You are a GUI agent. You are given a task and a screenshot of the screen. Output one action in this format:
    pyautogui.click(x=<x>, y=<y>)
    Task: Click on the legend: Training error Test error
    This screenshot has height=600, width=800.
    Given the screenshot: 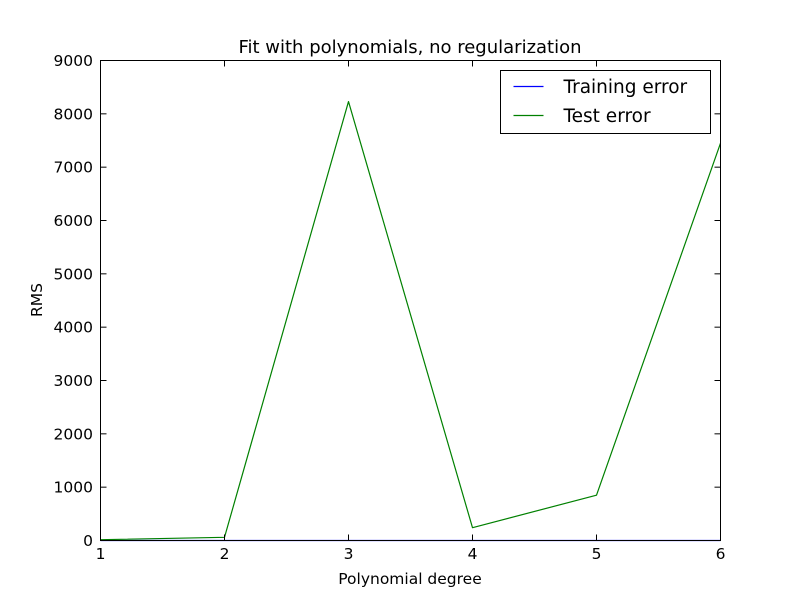 What is the action you would take?
    pyautogui.click(x=605, y=102)
    